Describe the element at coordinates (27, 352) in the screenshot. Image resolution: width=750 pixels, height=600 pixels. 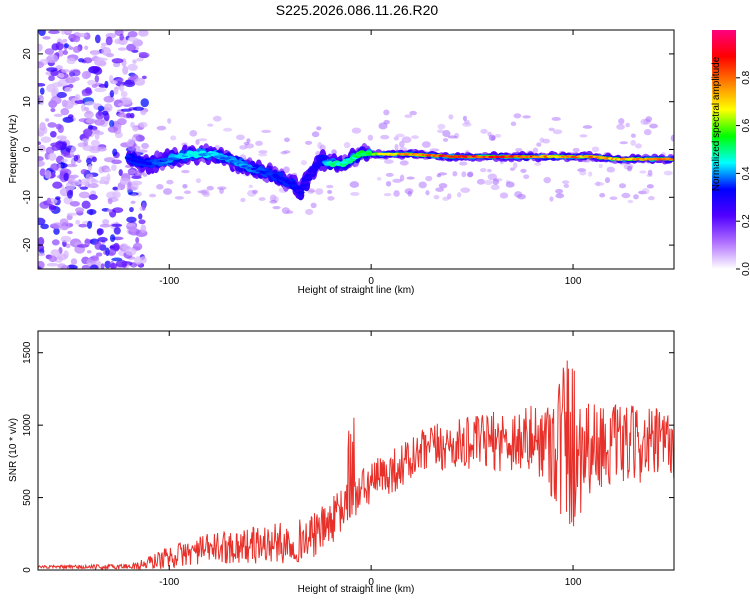
I see `y-tick-label: 1500` at that location.